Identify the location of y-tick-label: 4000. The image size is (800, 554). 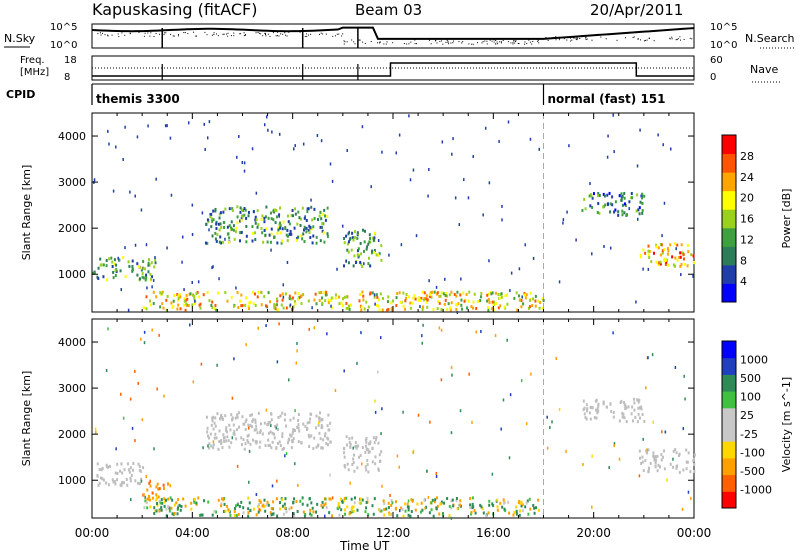
(72, 136).